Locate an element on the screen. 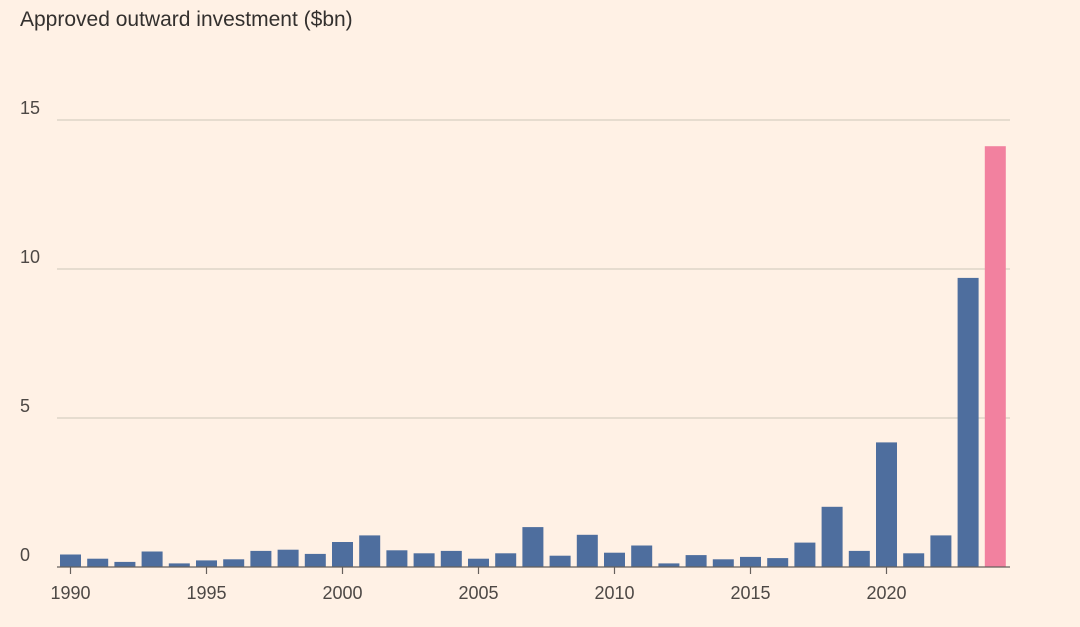 The height and width of the screenshot is (627, 1080). bar-2008 is located at coordinates (560, 561).